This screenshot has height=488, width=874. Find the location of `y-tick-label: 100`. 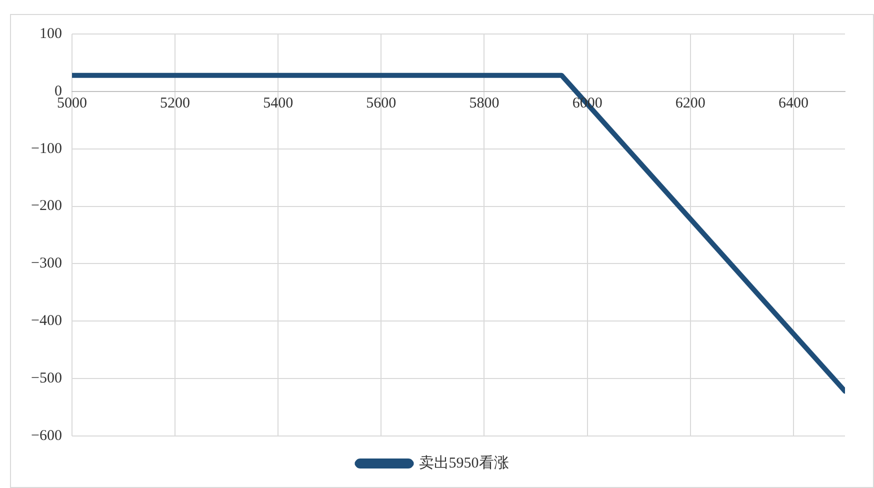

y-tick-label: 100 is located at coordinates (50, 34).